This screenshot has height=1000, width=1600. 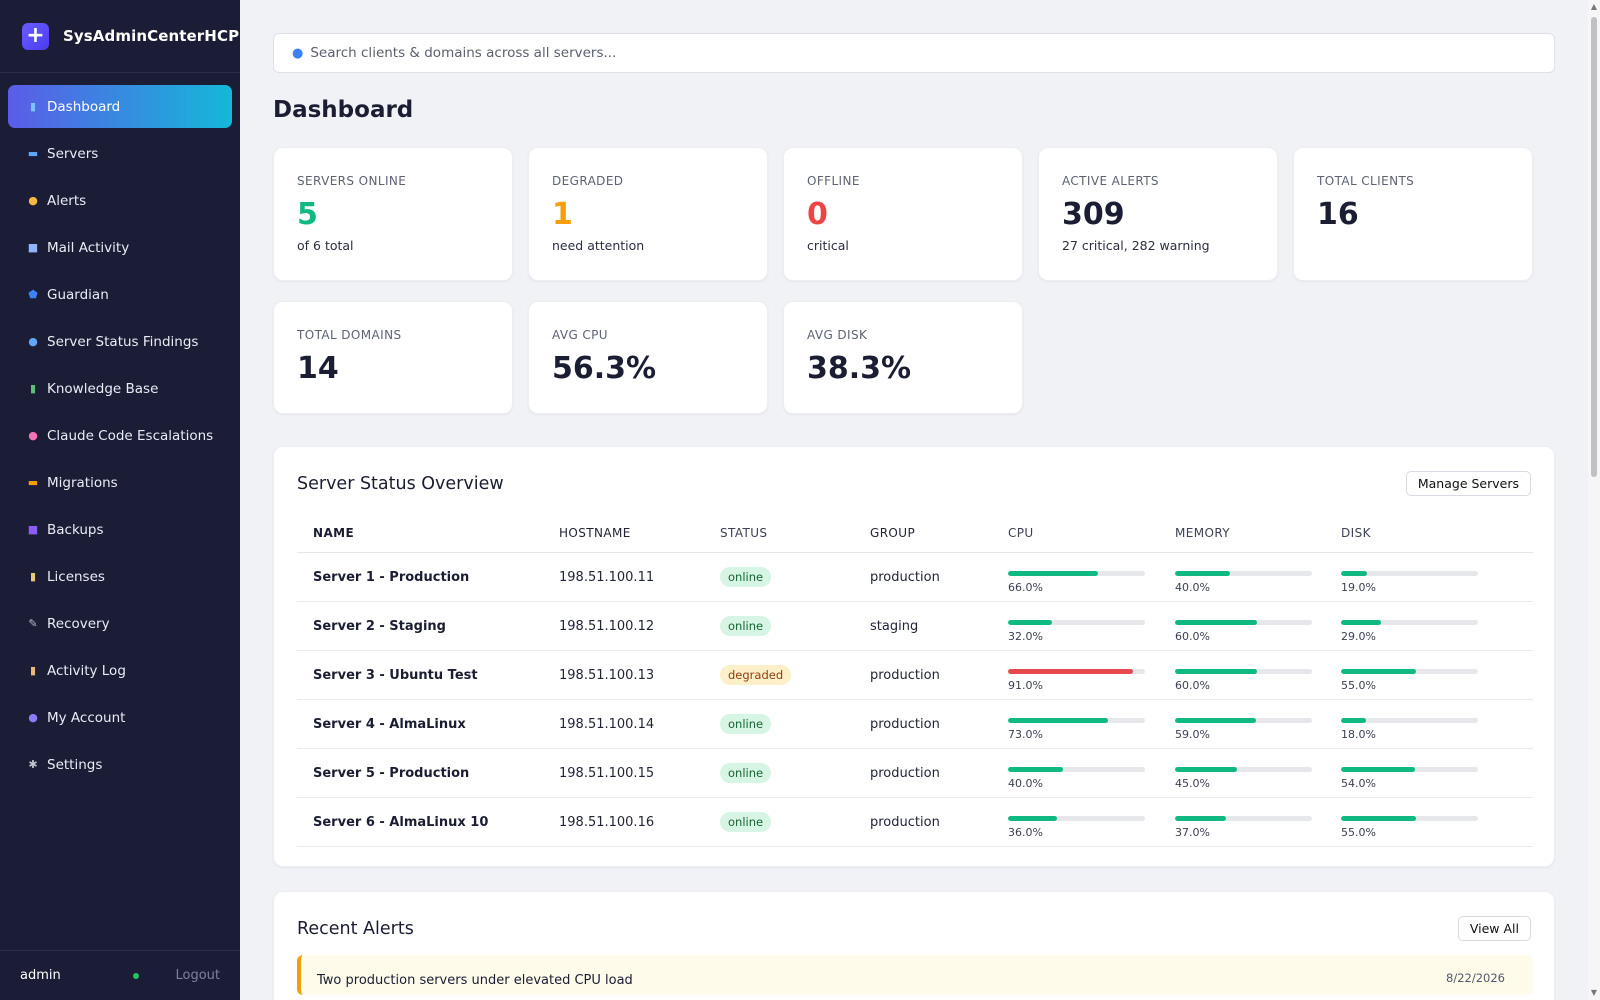 What do you see at coordinates (1356, 532) in the screenshot?
I see `col-disk: DISK` at bounding box center [1356, 532].